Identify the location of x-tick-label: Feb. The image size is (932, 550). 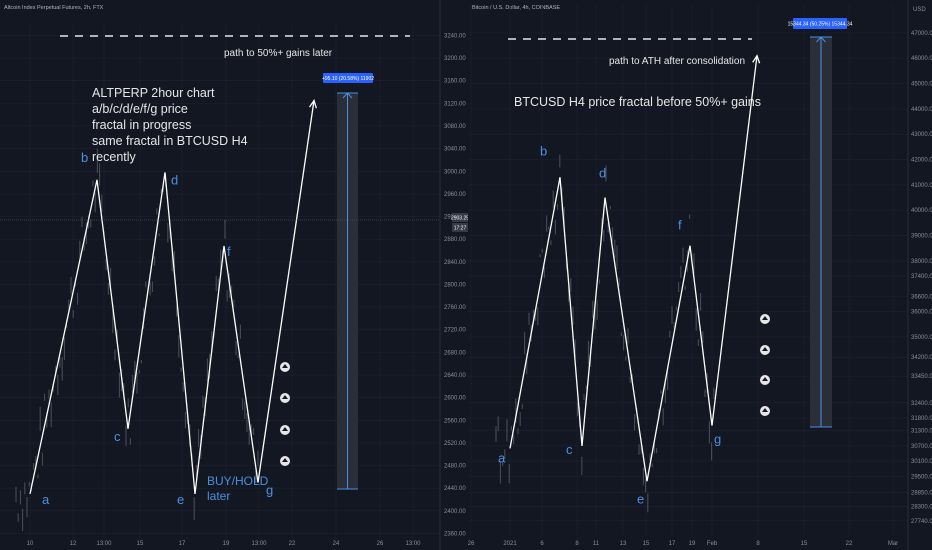
(712, 544).